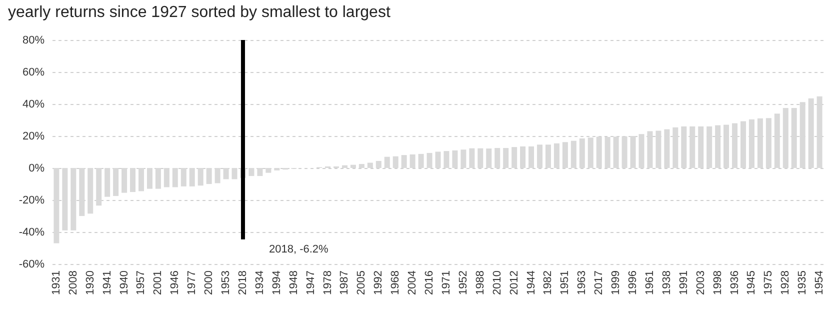 The width and height of the screenshot is (838, 324). Describe the element at coordinates (276, 282) in the screenshot. I see `x-tick-label: 1994` at that location.